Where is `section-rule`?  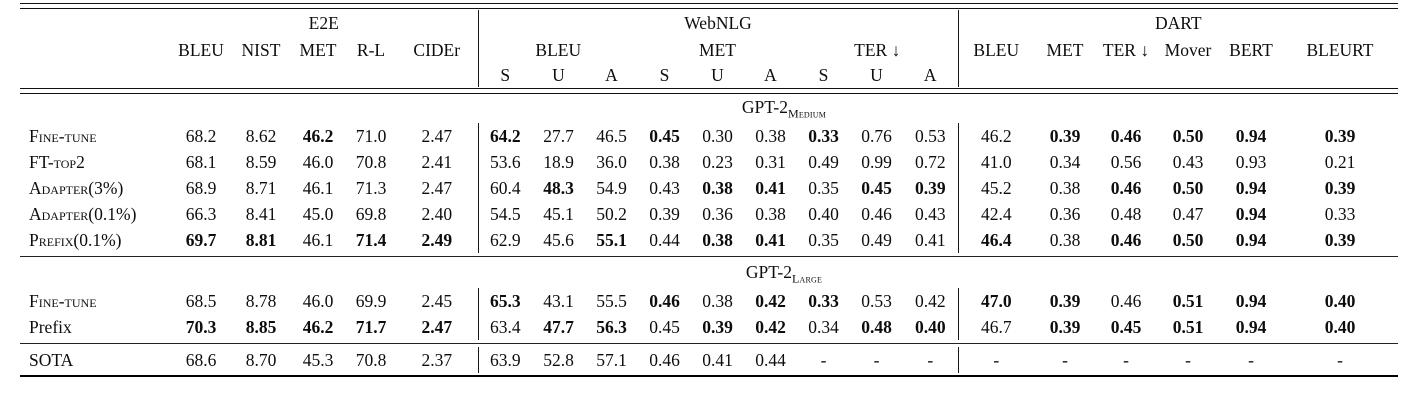 section-rule is located at coordinates (709, 256).